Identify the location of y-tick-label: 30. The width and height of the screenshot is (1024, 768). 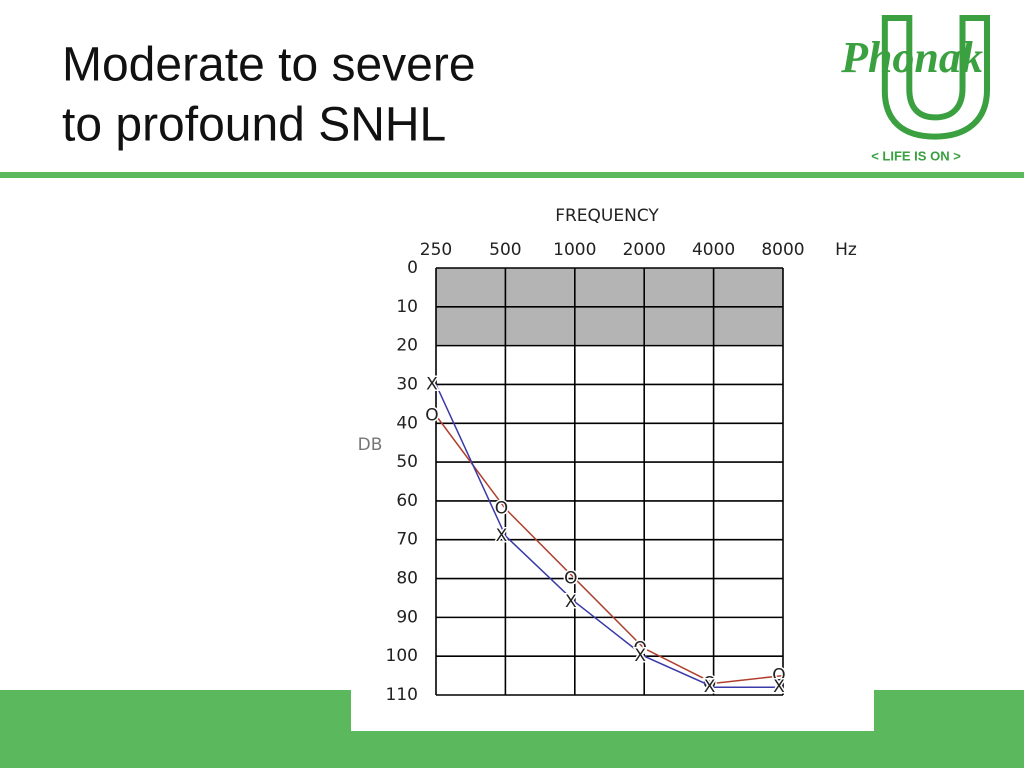
(407, 384).